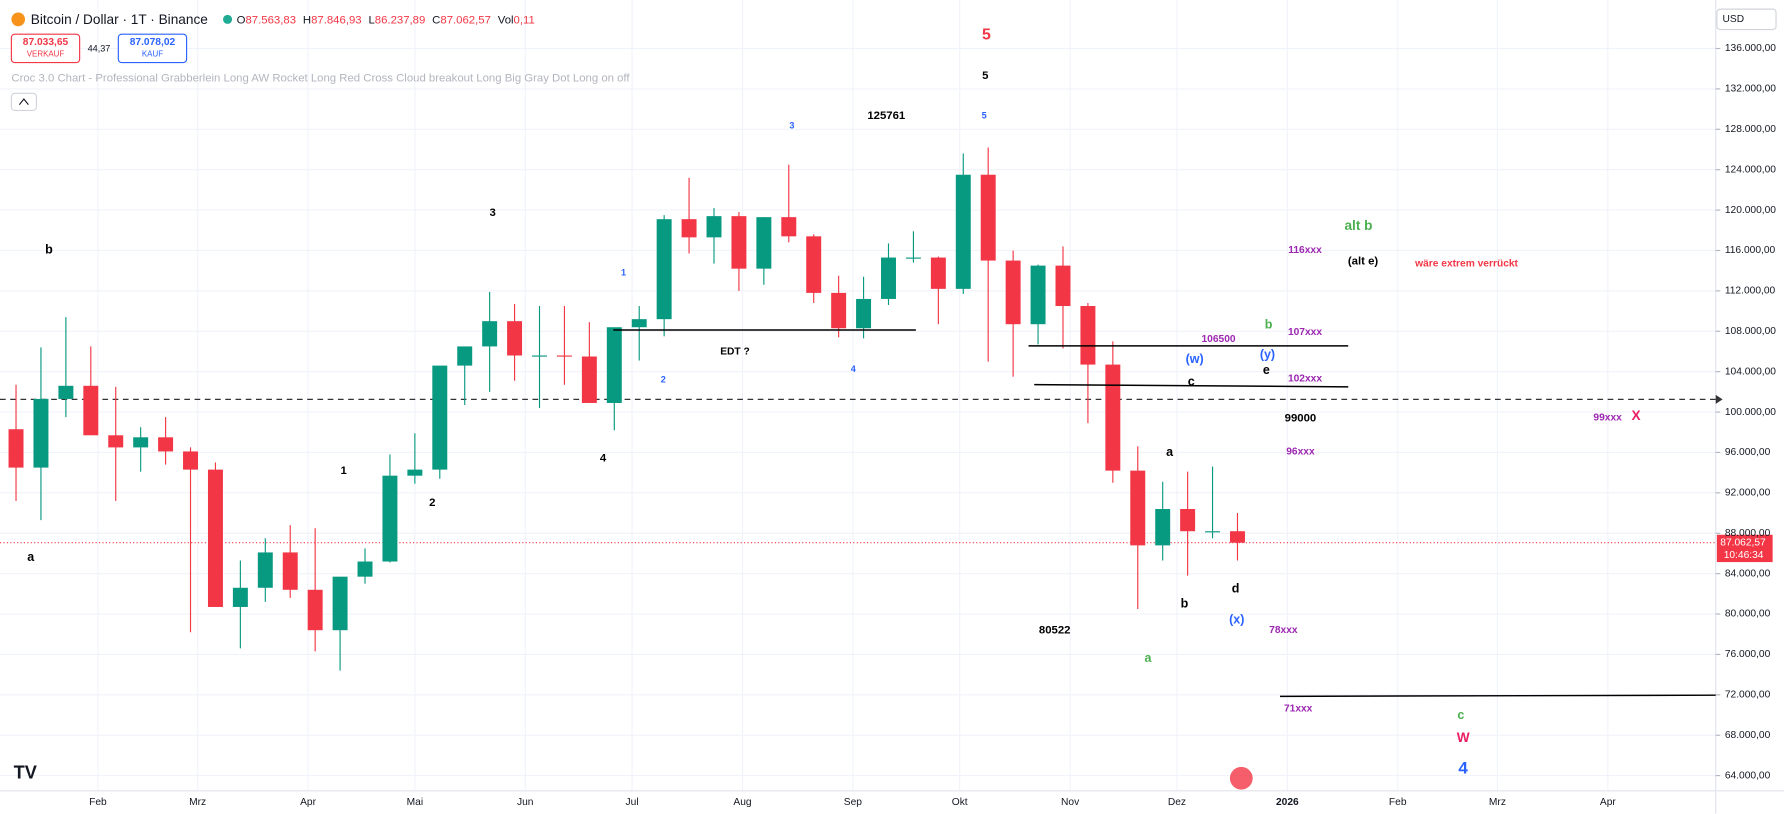 The height and width of the screenshot is (814, 1784). What do you see at coordinates (1719, 399) in the screenshot?
I see `ray-arrow` at bounding box center [1719, 399].